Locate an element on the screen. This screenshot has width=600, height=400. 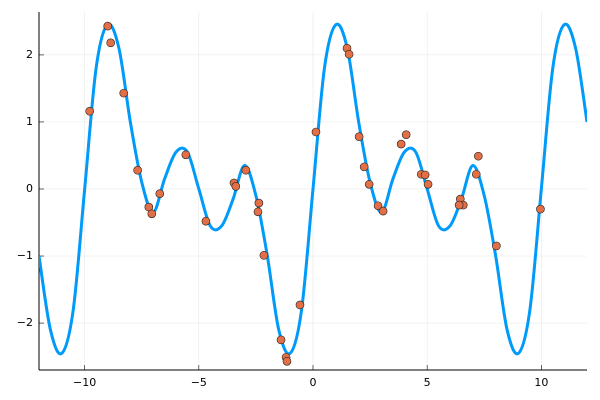
y-tick-label: 0 is located at coordinates (29, 188).